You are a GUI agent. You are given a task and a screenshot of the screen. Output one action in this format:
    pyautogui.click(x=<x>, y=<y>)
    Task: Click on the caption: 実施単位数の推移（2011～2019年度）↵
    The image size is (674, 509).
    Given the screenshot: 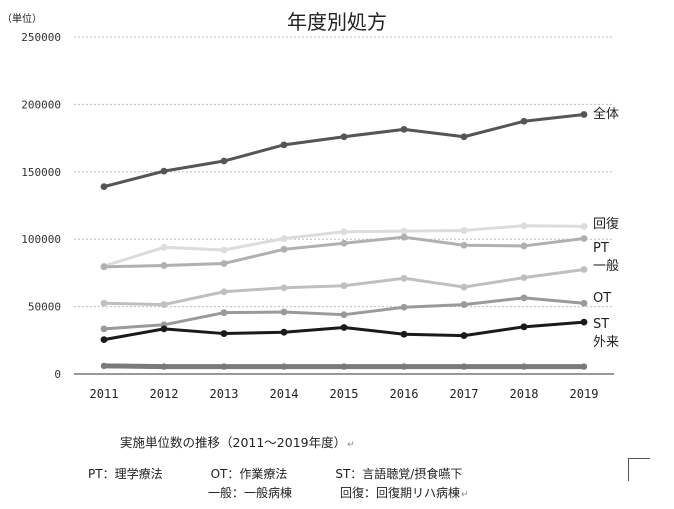 What is the action you would take?
    pyautogui.click(x=237, y=441)
    